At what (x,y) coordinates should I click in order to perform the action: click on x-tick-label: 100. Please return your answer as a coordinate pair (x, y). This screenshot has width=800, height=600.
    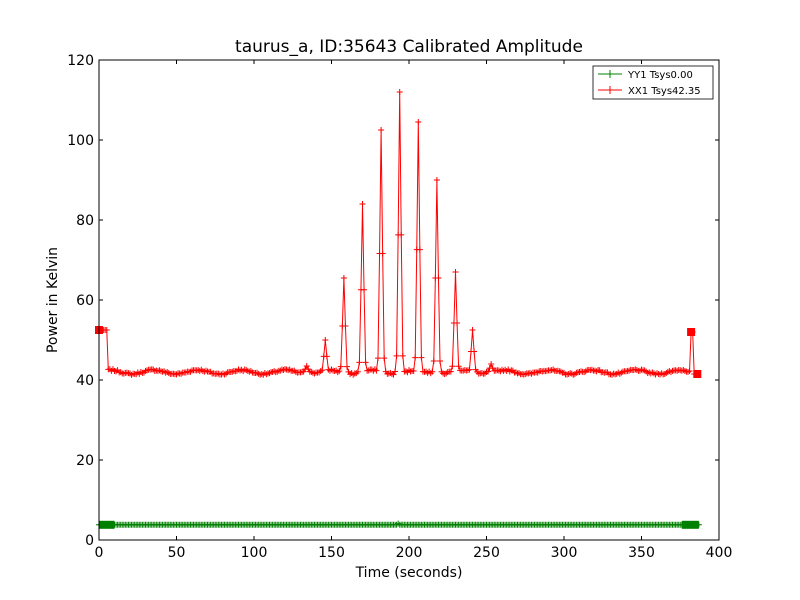
    Looking at the image, I should click on (254, 553).